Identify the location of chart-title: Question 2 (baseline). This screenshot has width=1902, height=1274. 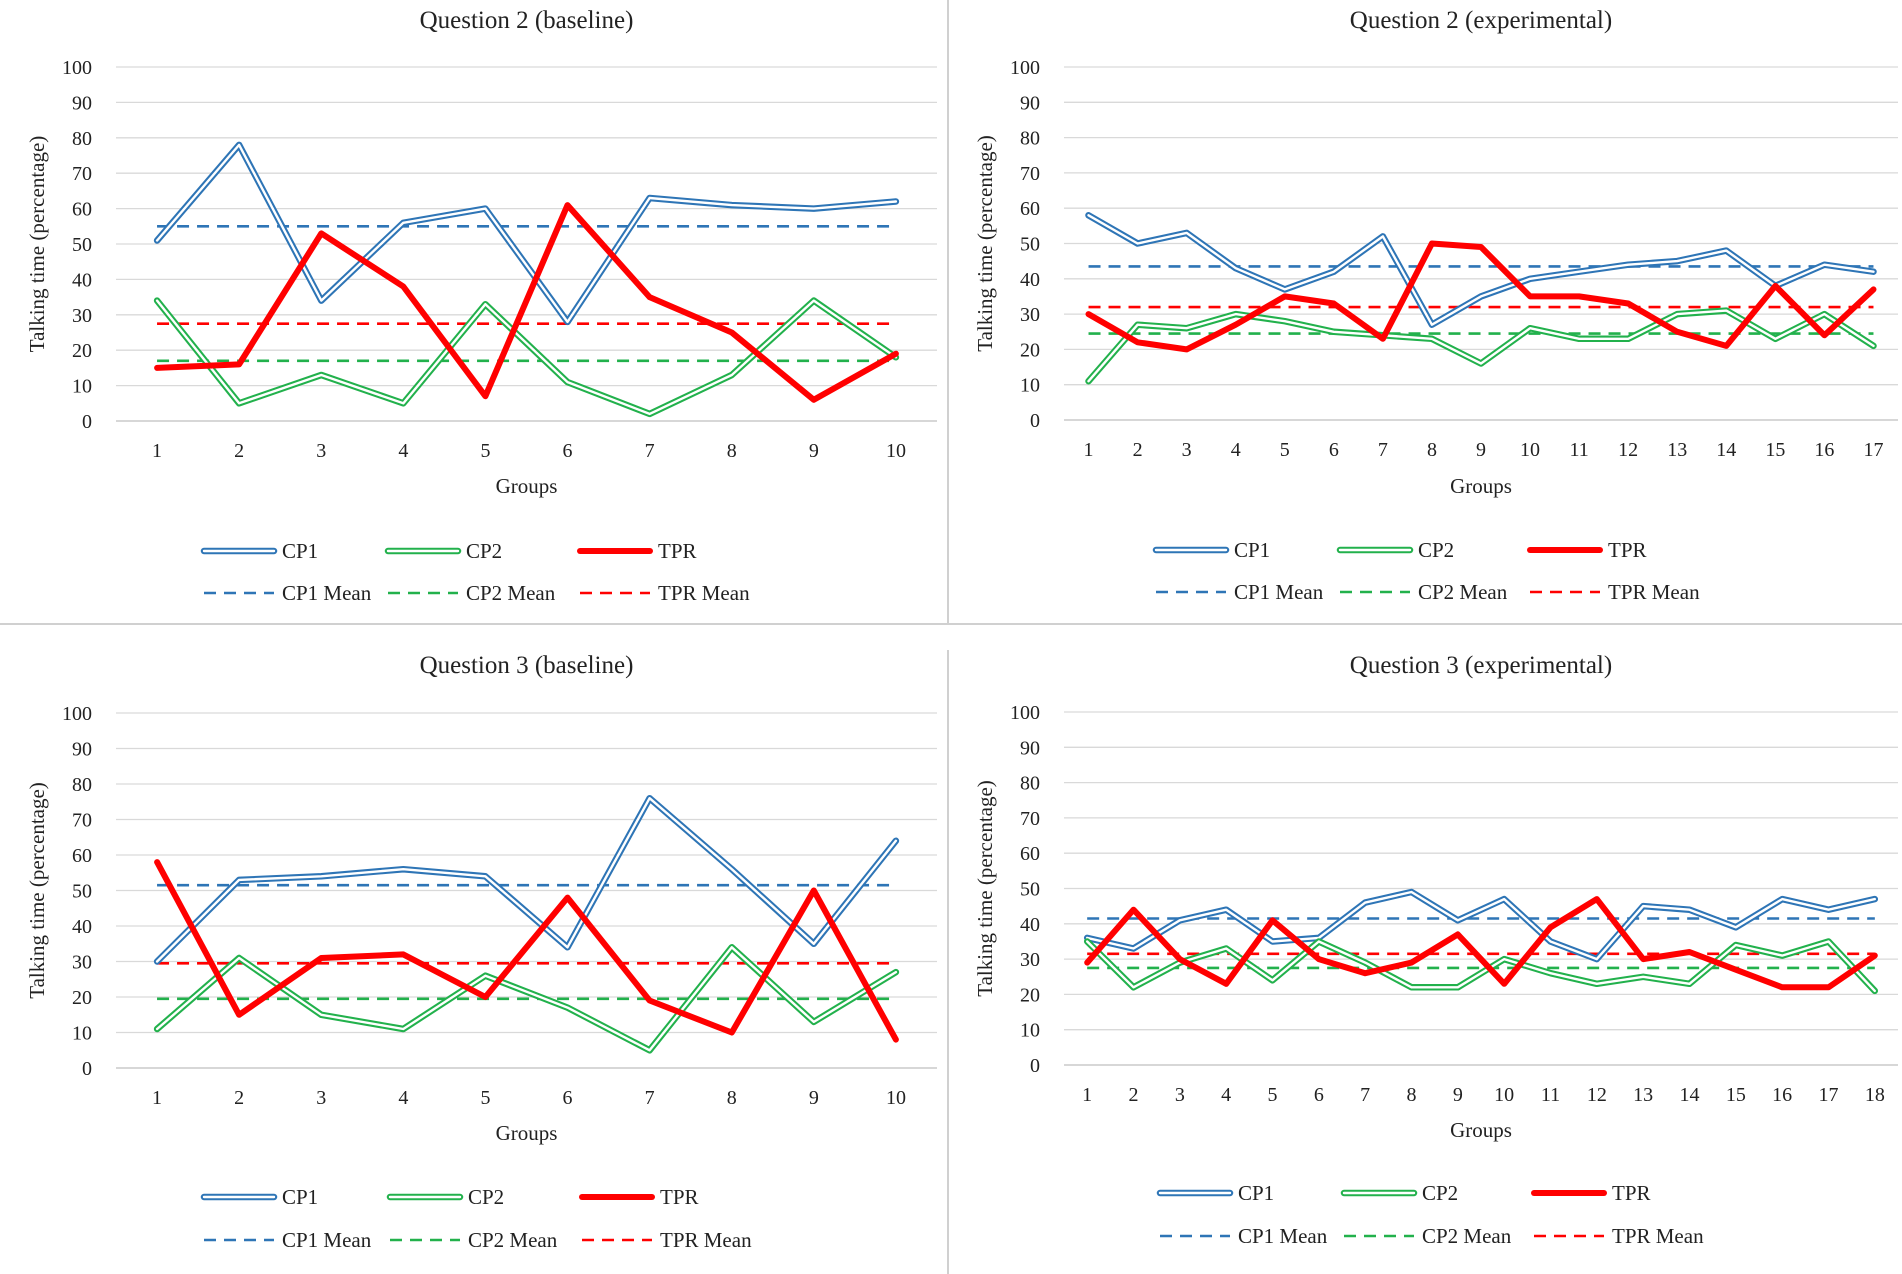
(527, 20).